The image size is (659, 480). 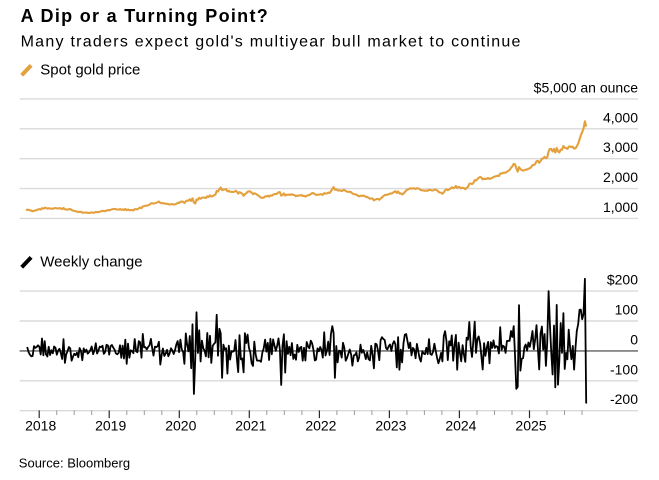 I want to click on svg-text: 1,000, so click(x=620, y=207).